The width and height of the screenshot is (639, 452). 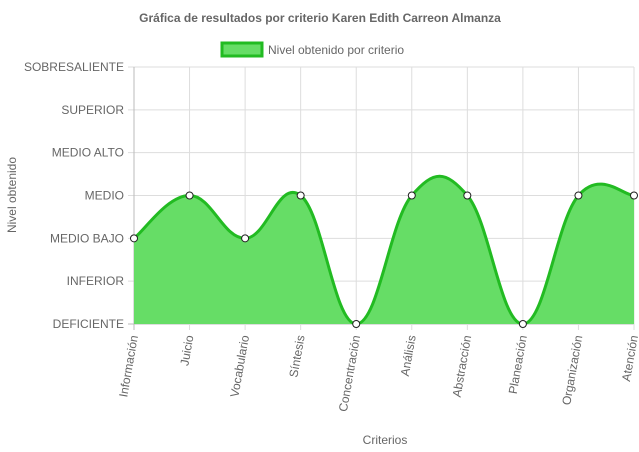 I want to click on x-tick-label: Organización, so click(x=572, y=370).